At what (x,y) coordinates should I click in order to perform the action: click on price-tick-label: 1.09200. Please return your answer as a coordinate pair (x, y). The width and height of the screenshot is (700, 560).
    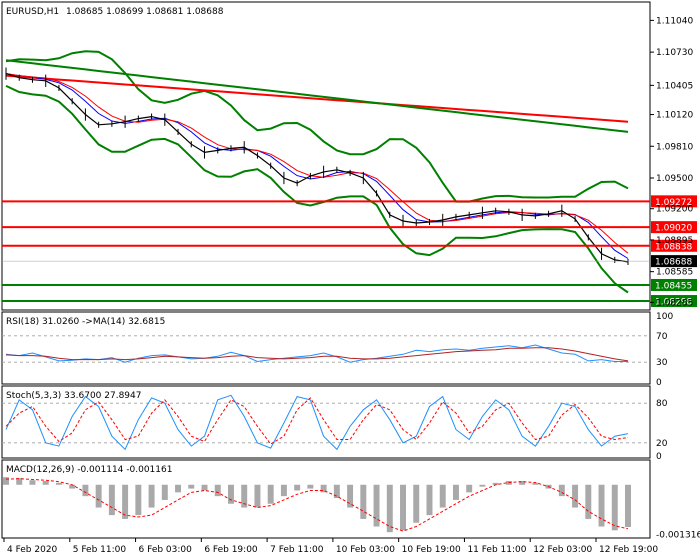
    Looking at the image, I should click on (674, 210).